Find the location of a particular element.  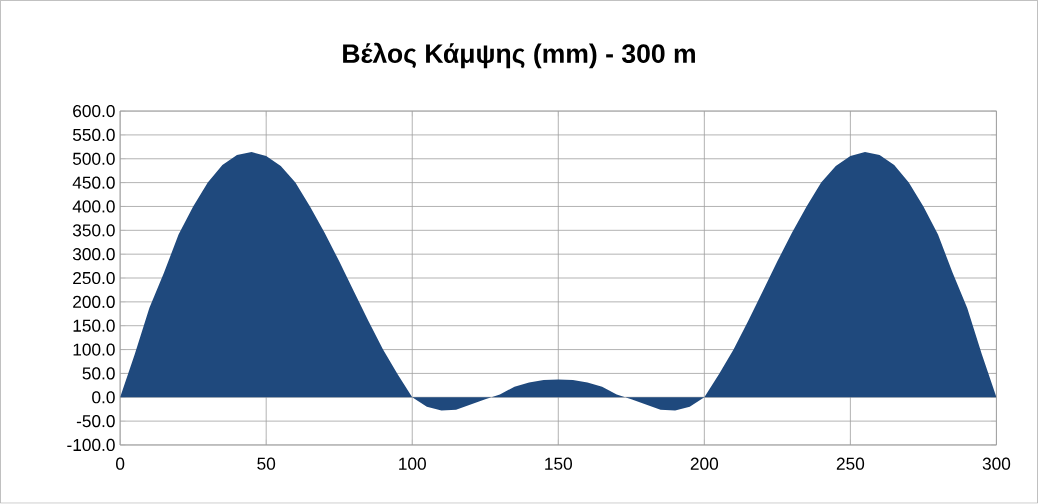

chart-title: Βέλος Κάμψης (mm) - 300 m is located at coordinates (519, 56).